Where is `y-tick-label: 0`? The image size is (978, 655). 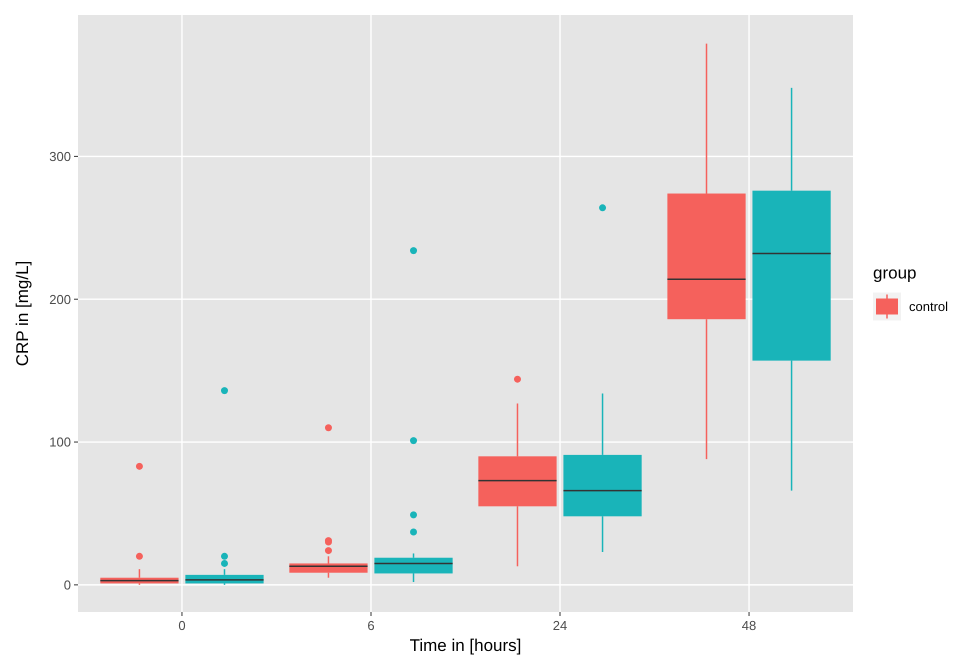 y-tick-label: 0 is located at coordinates (67, 584).